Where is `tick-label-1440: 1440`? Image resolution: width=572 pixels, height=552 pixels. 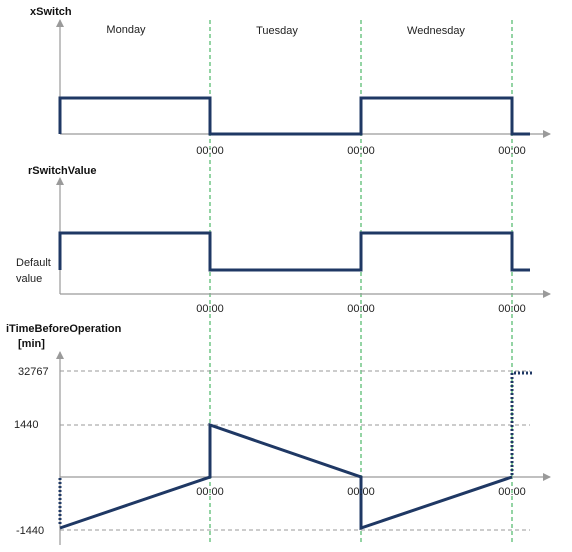
tick-label-1440: 1440 is located at coordinates (26, 425).